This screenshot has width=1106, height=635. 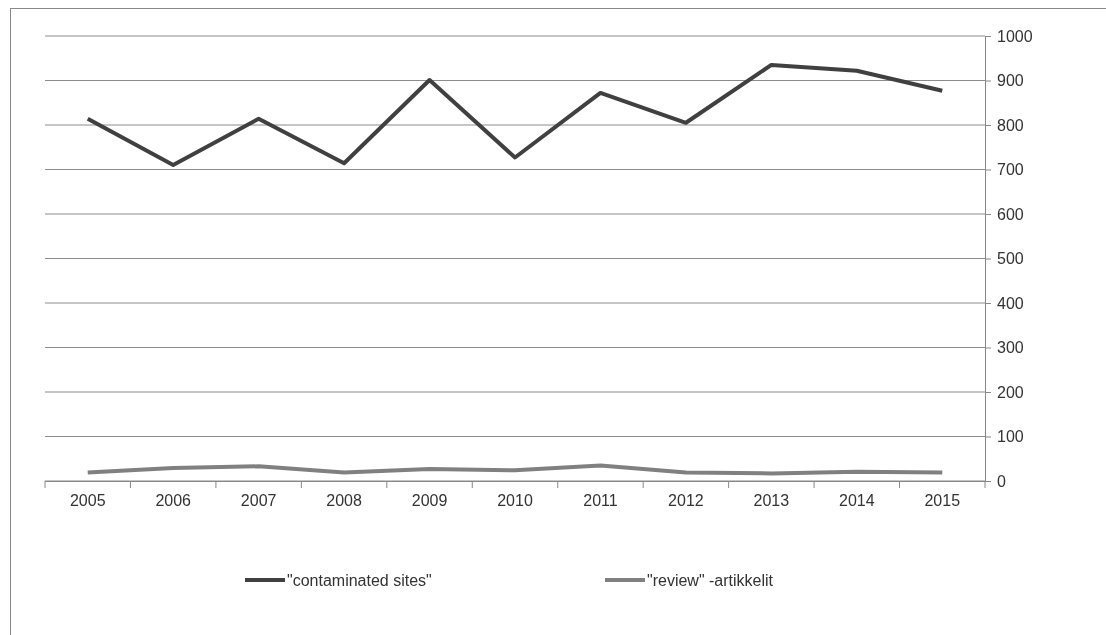 What do you see at coordinates (942, 501) in the screenshot?
I see `x-tick-label: 2015` at bounding box center [942, 501].